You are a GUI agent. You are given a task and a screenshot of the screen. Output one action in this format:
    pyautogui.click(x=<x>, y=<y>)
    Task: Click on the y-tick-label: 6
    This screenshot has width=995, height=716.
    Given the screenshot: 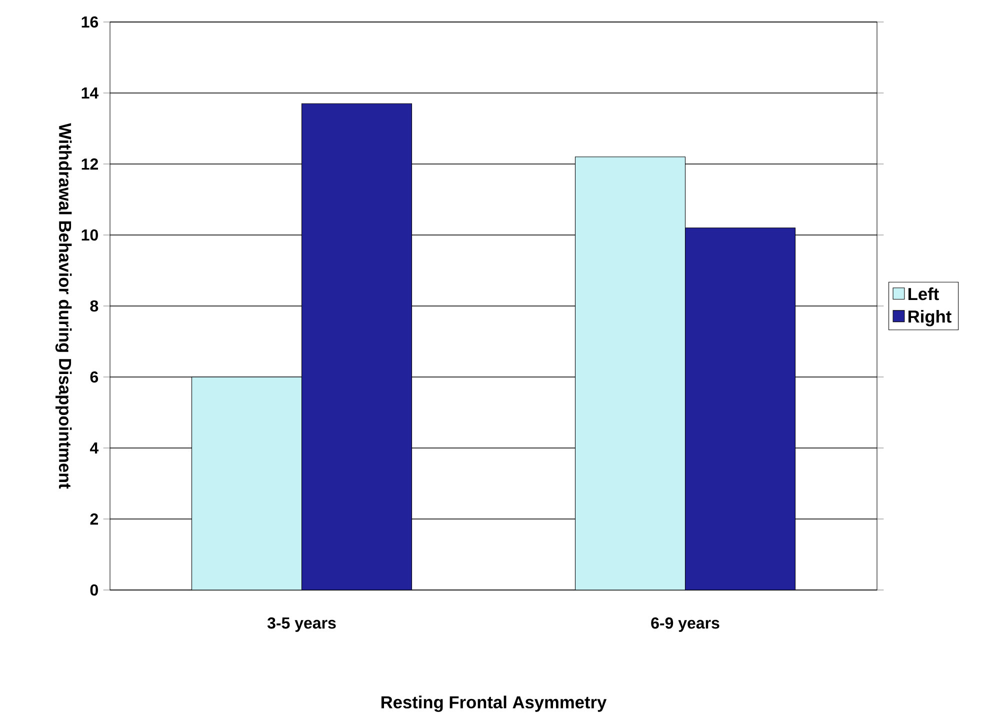 What is the action you would take?
    pyautogui.click(x=94, y=376)
    